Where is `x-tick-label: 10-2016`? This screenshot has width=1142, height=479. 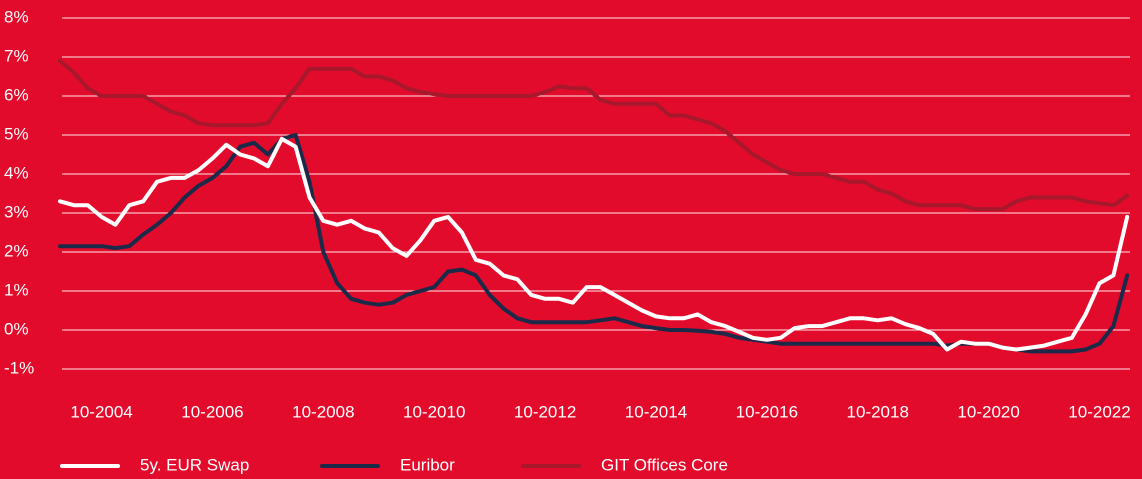
x-tick-label: 10-2016 is located at coordinates (767, 411).